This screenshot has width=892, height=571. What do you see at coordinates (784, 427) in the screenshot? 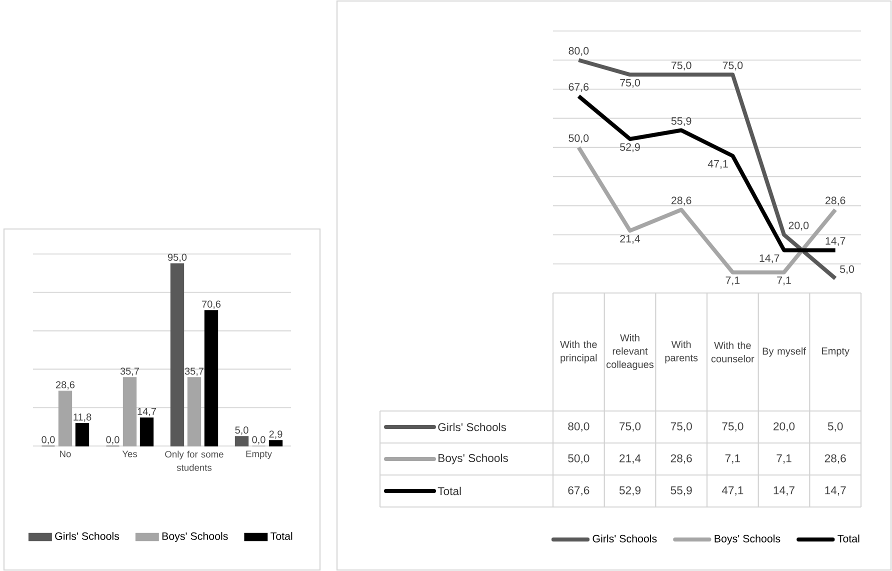
I see `data-label: 20,0` at bounding box center [784, 427].